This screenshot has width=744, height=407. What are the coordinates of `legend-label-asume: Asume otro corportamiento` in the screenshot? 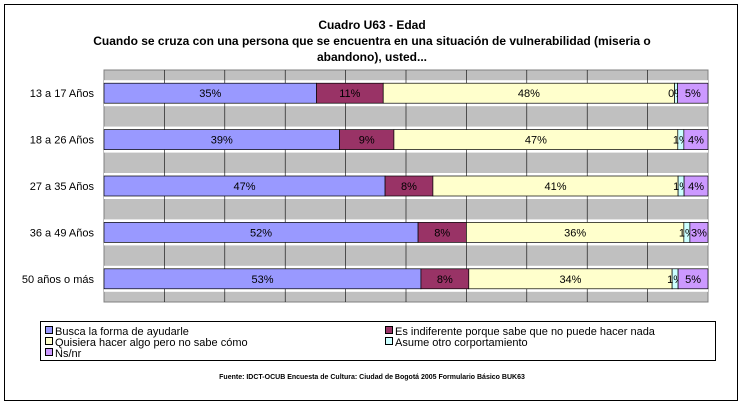 It's located at (461, 343).